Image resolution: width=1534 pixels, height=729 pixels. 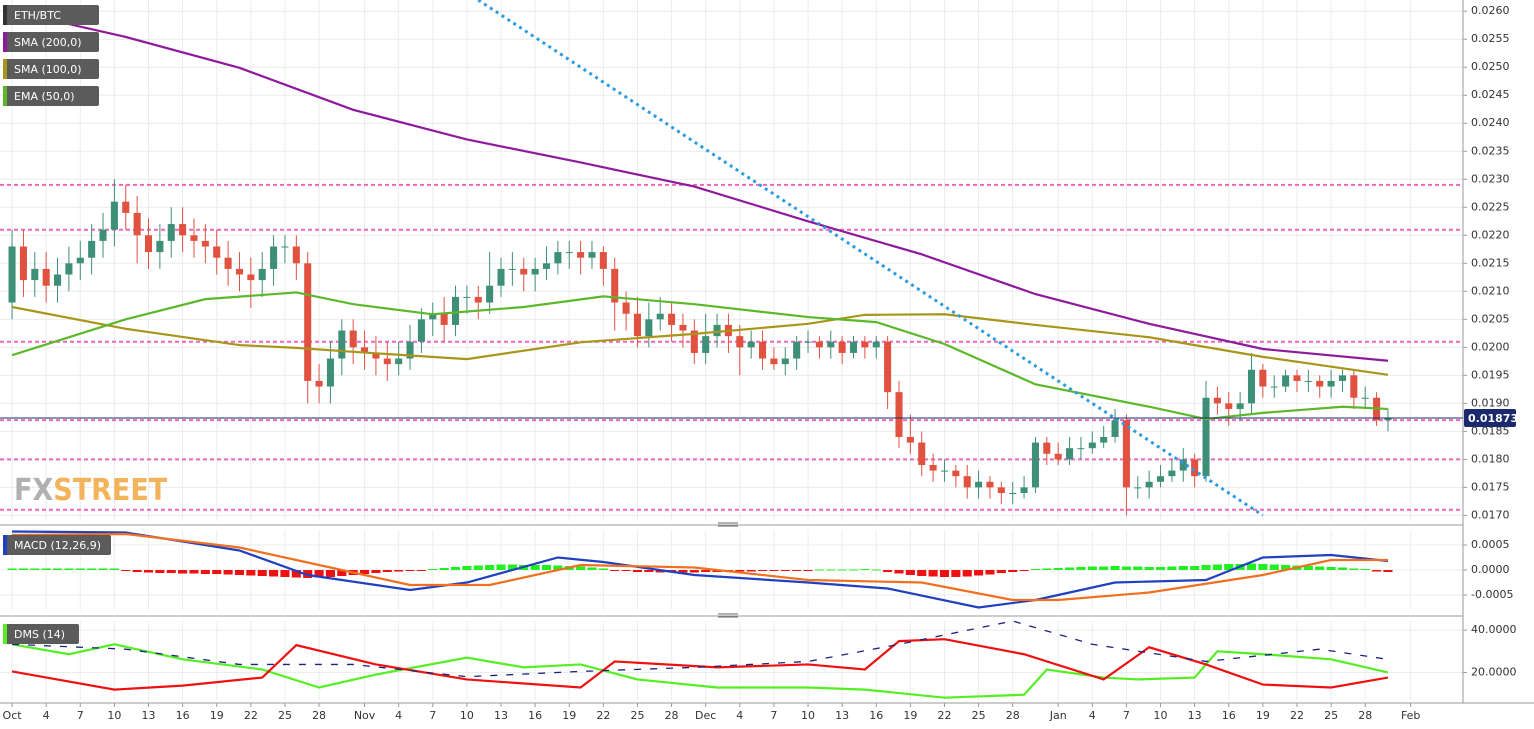 I want to click on y-tick-label: 0.0200, so click(x=1490, y=346).